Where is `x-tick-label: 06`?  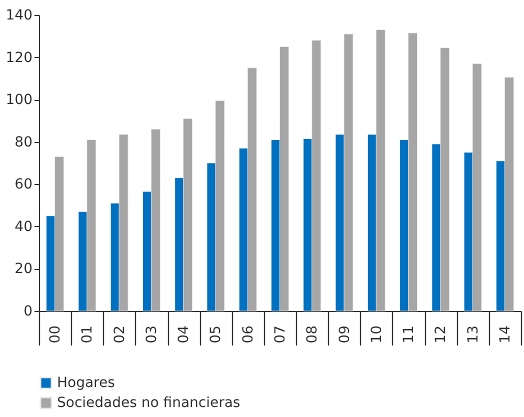
x-tick-label: 06 is located at coordinates (248, 334).